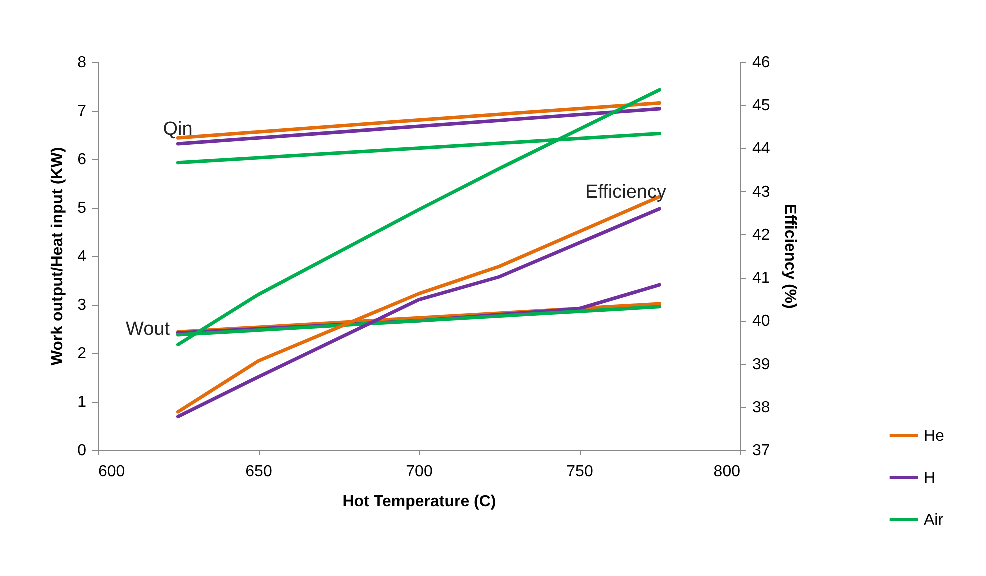  I want to click on annotation: Efficiency, so click(626, 192).